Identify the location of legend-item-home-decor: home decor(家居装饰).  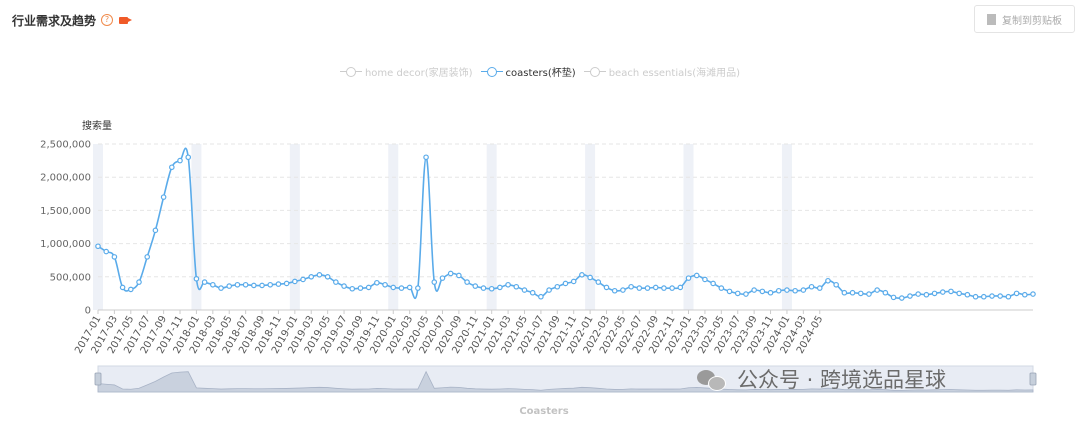
(406, 71).